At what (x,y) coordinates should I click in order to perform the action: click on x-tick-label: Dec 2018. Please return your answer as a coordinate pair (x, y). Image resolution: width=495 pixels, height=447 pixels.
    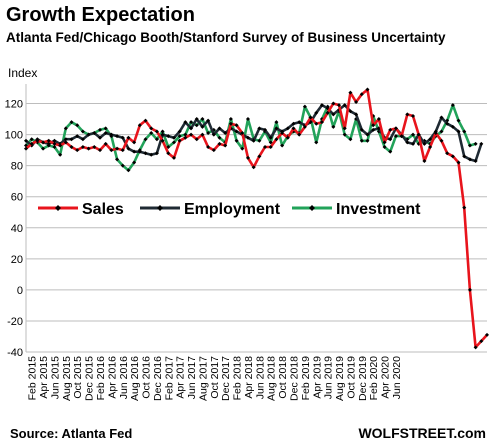
    Looking at the image, I should click on (294, 378).